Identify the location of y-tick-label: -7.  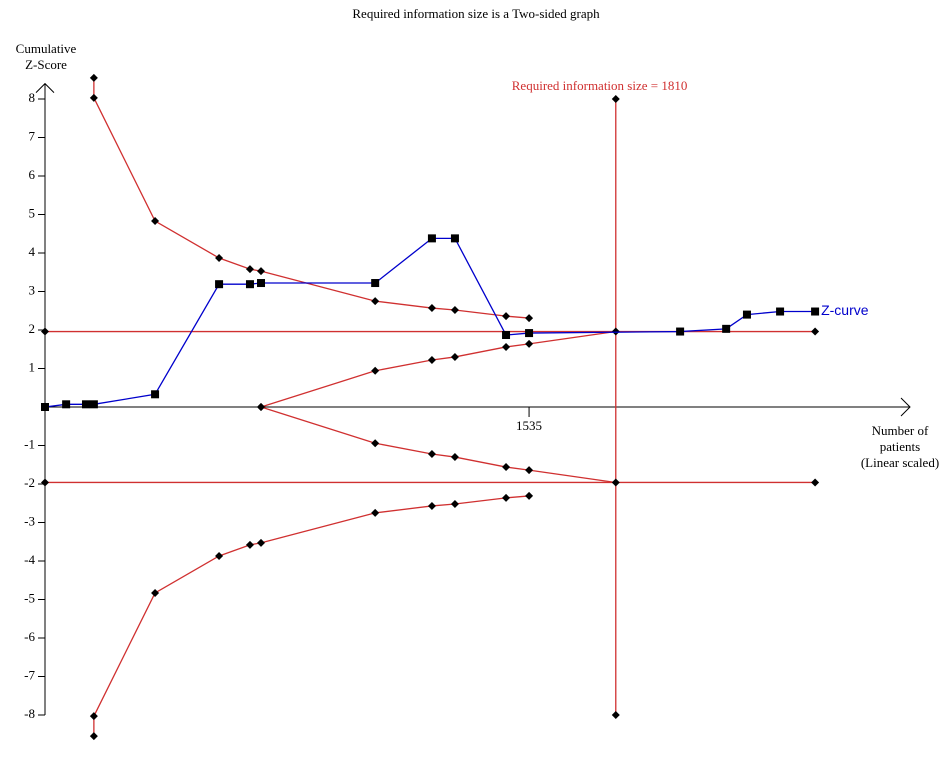
(29, 674).